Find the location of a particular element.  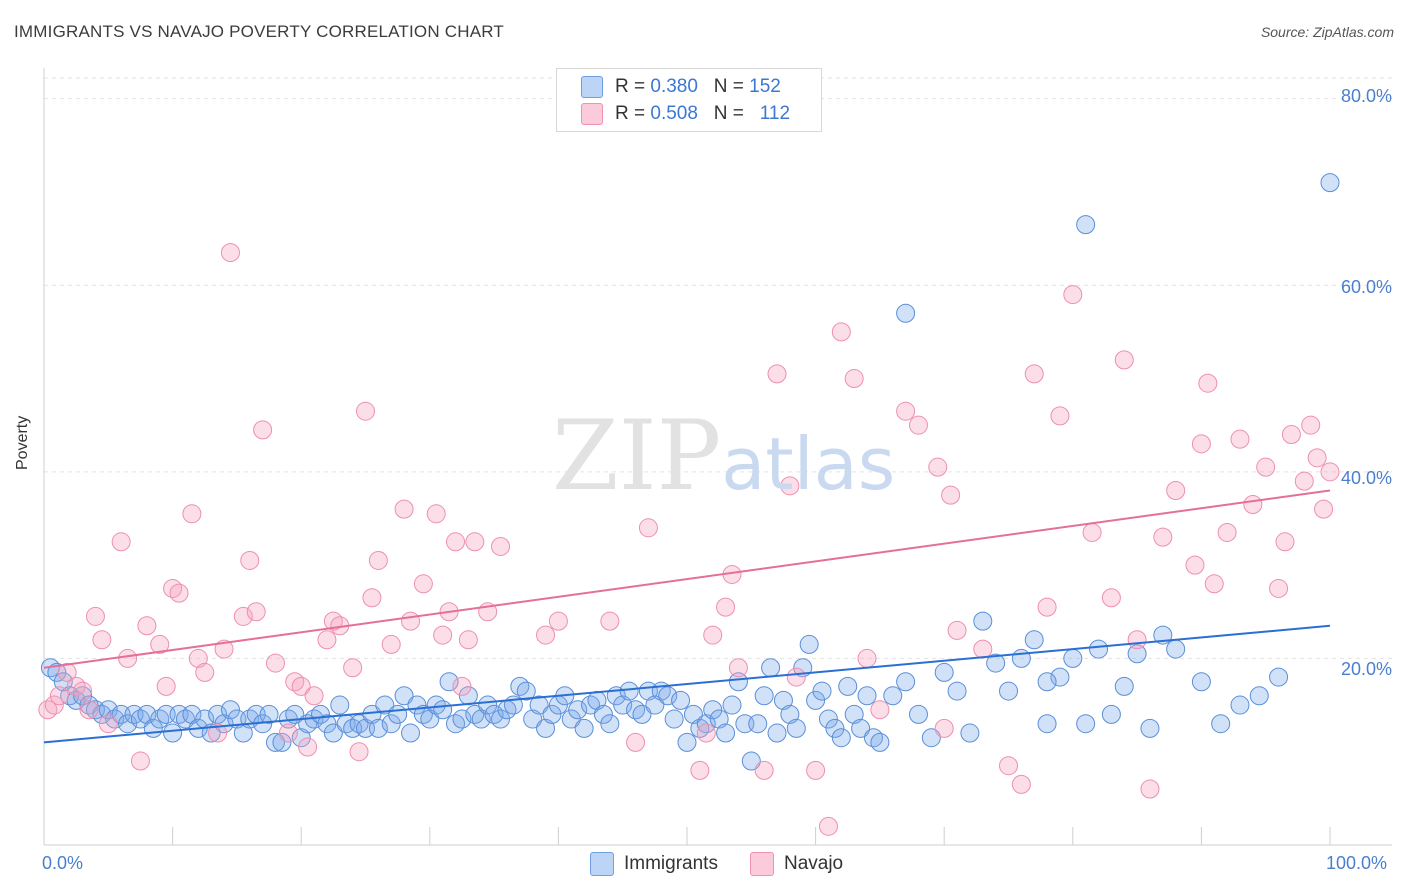

legend-n-value: 152 is located at coordinates (765, 86).